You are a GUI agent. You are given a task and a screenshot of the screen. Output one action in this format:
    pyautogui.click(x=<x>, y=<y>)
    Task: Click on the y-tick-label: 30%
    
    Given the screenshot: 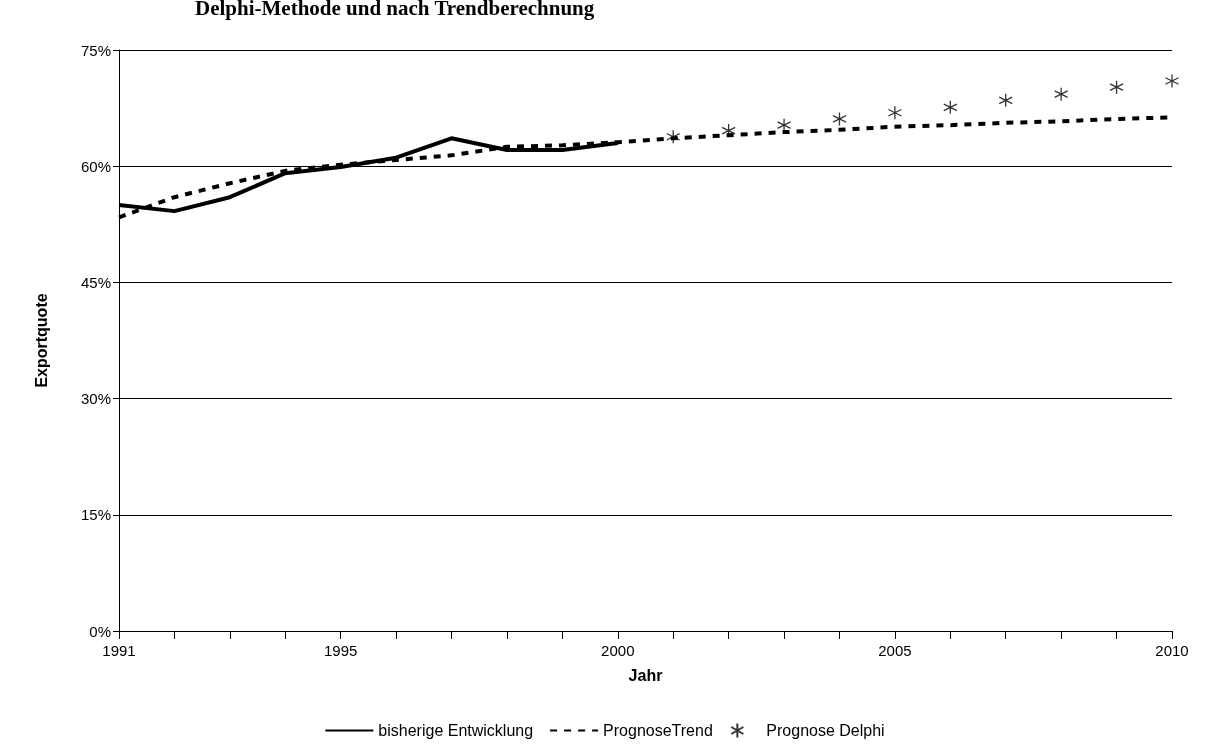 What is the action you would take?
    pyautogui.click(x=95, y=399)
    